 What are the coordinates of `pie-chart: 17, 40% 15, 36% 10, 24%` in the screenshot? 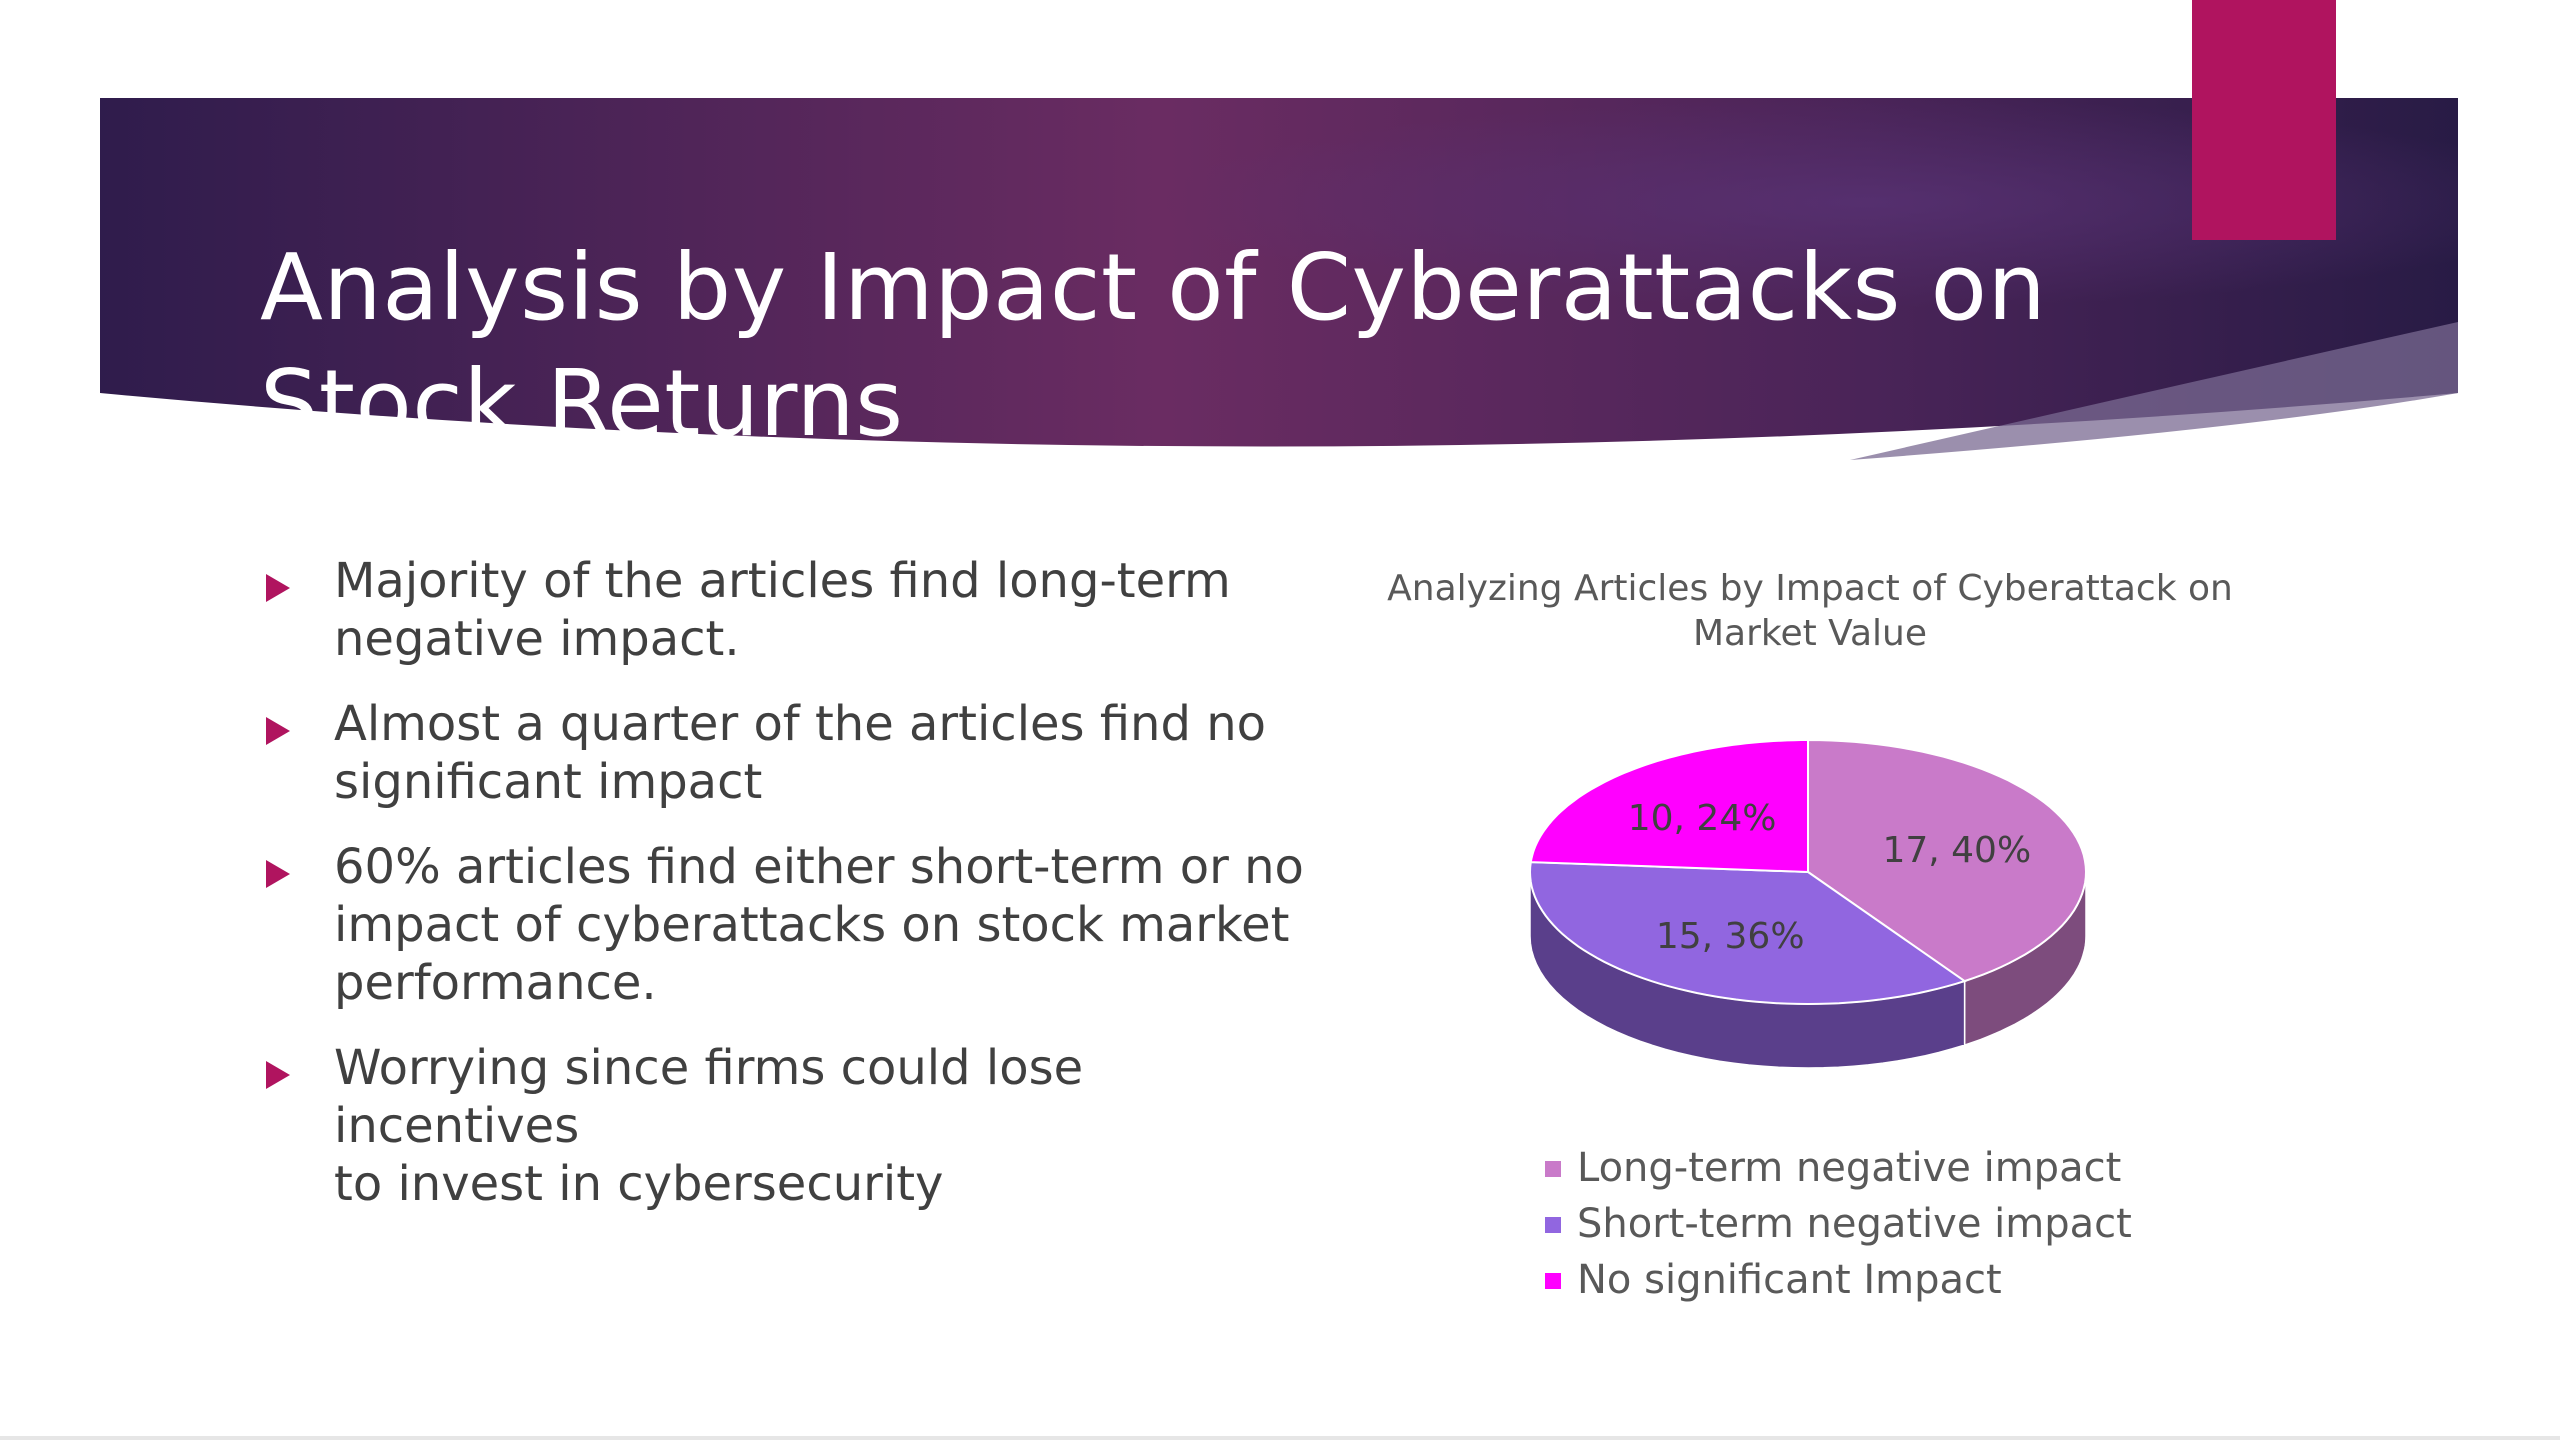 It's located at (1808, 903).